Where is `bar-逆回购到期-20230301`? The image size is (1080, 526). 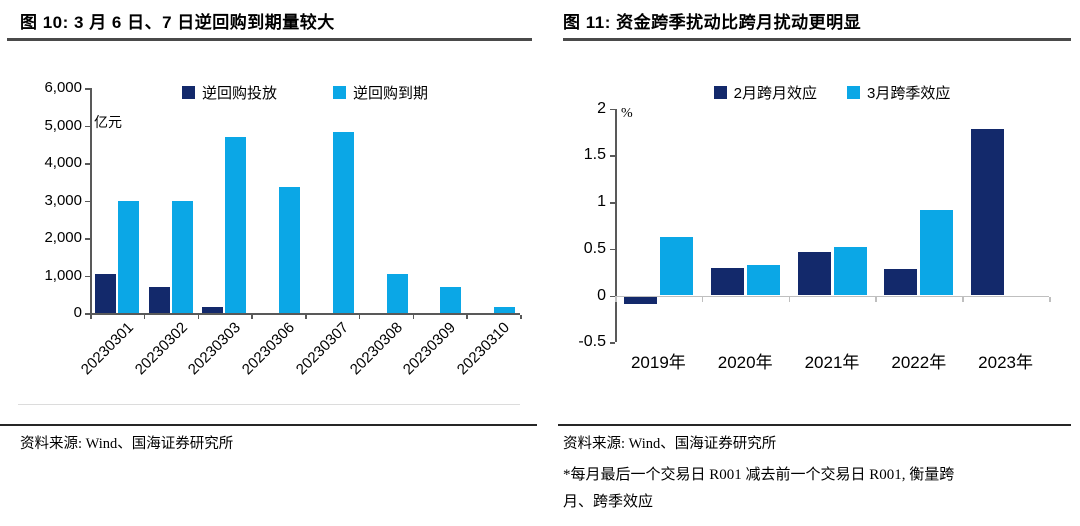 bar-逆回购到期-20230301 is located at coordinates (128, 256).